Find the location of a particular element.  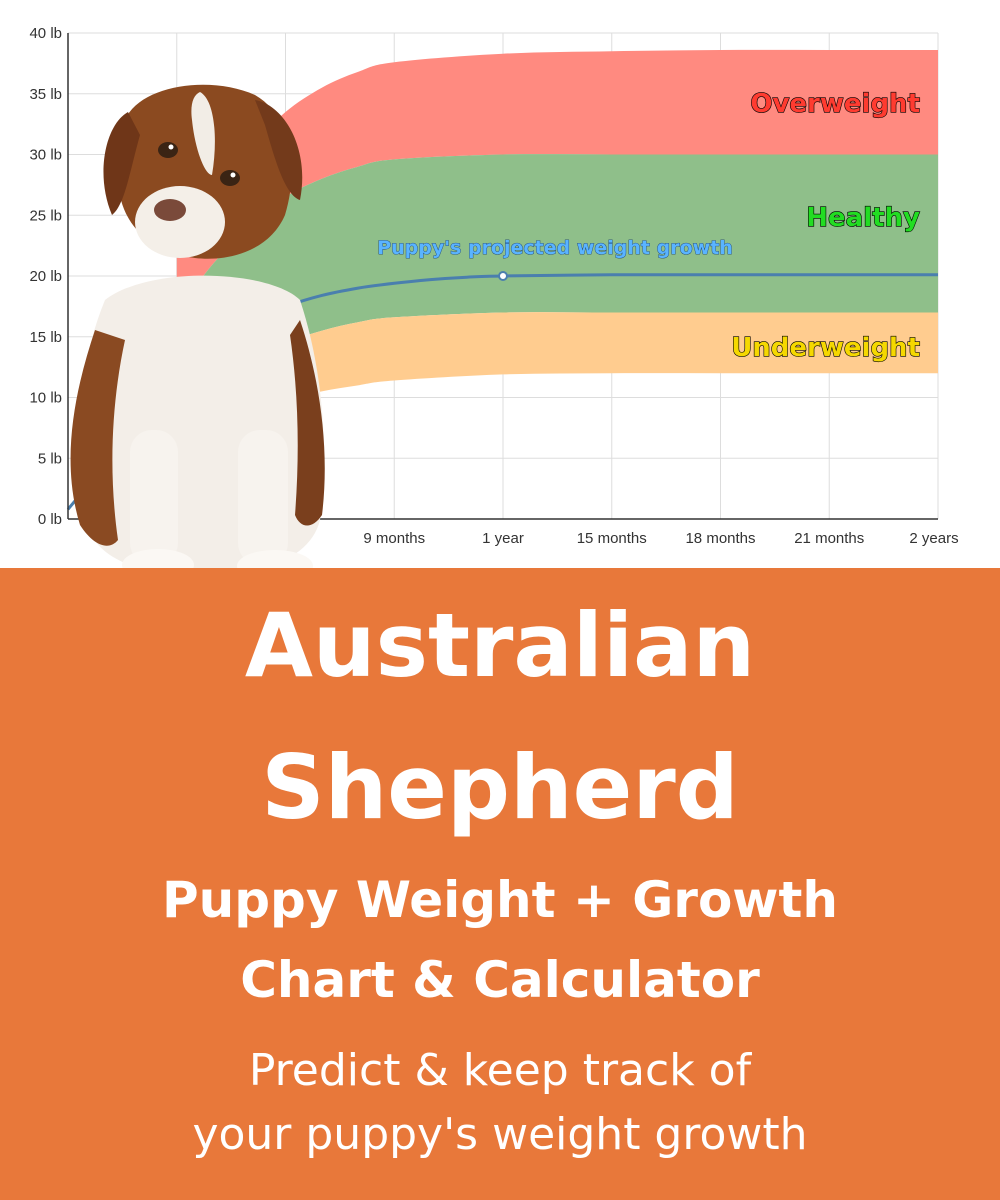

puppy-flank-right is located at coordinates (307, 423).